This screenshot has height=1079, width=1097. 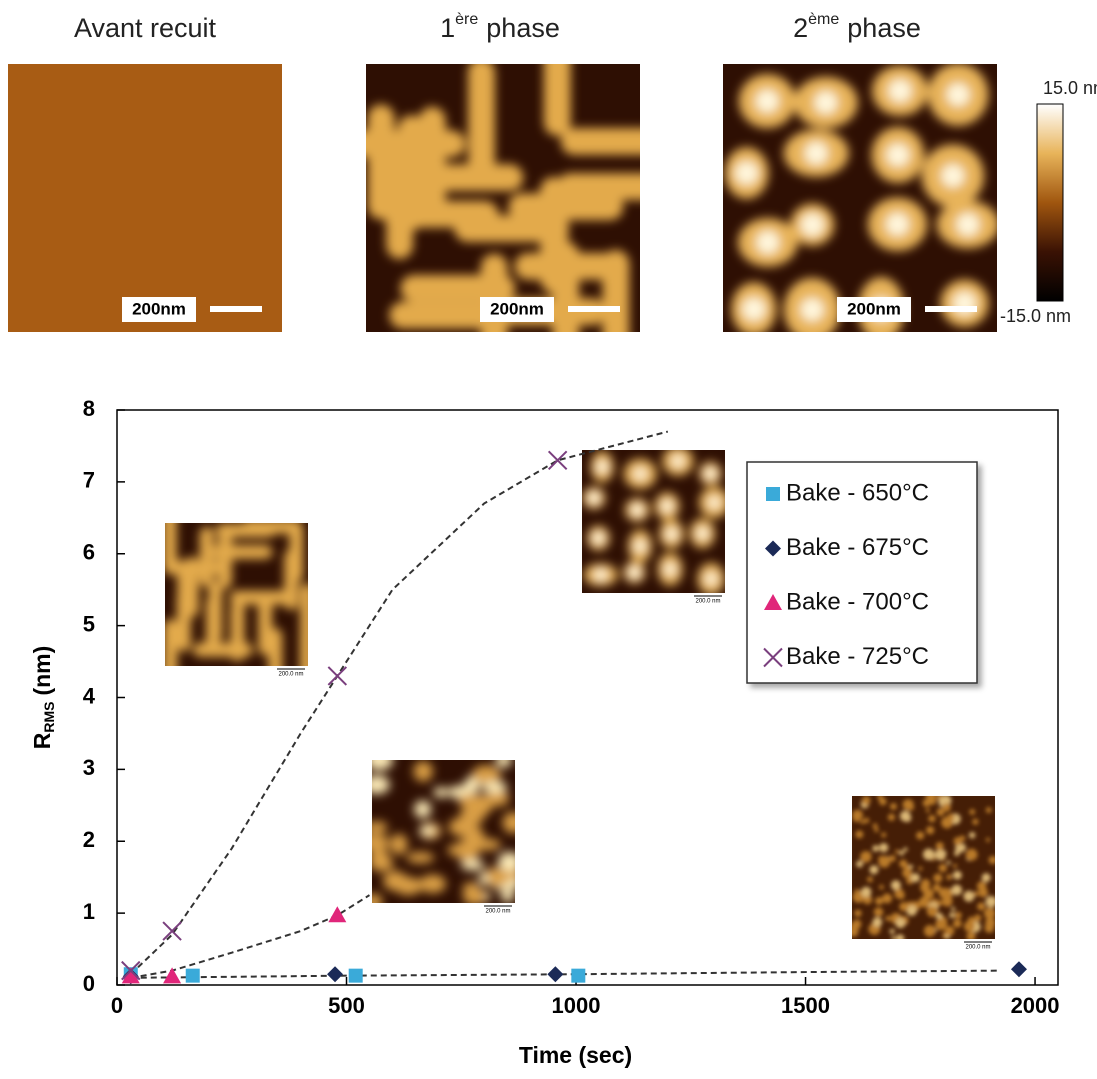 What do you see at coordinates (1035, 316) in the screenshot?
I see `colorbar-min-label: -15.0 nm` at bounding box center [1035, 316].